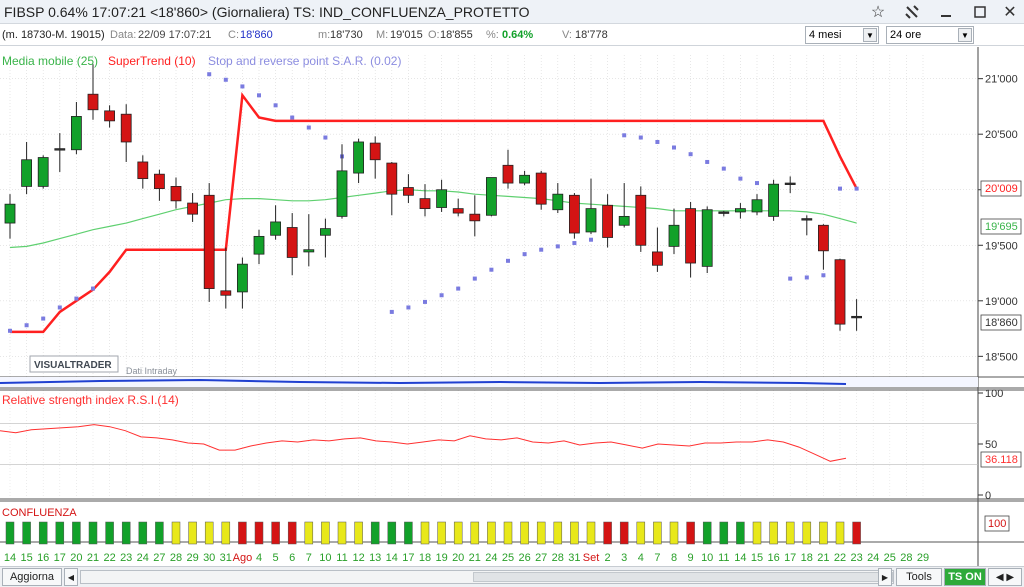 Image resolution: width=1024 pixels, height=587 pixels. I want to click on scroll-left-button: ◀, so click(71, 577).